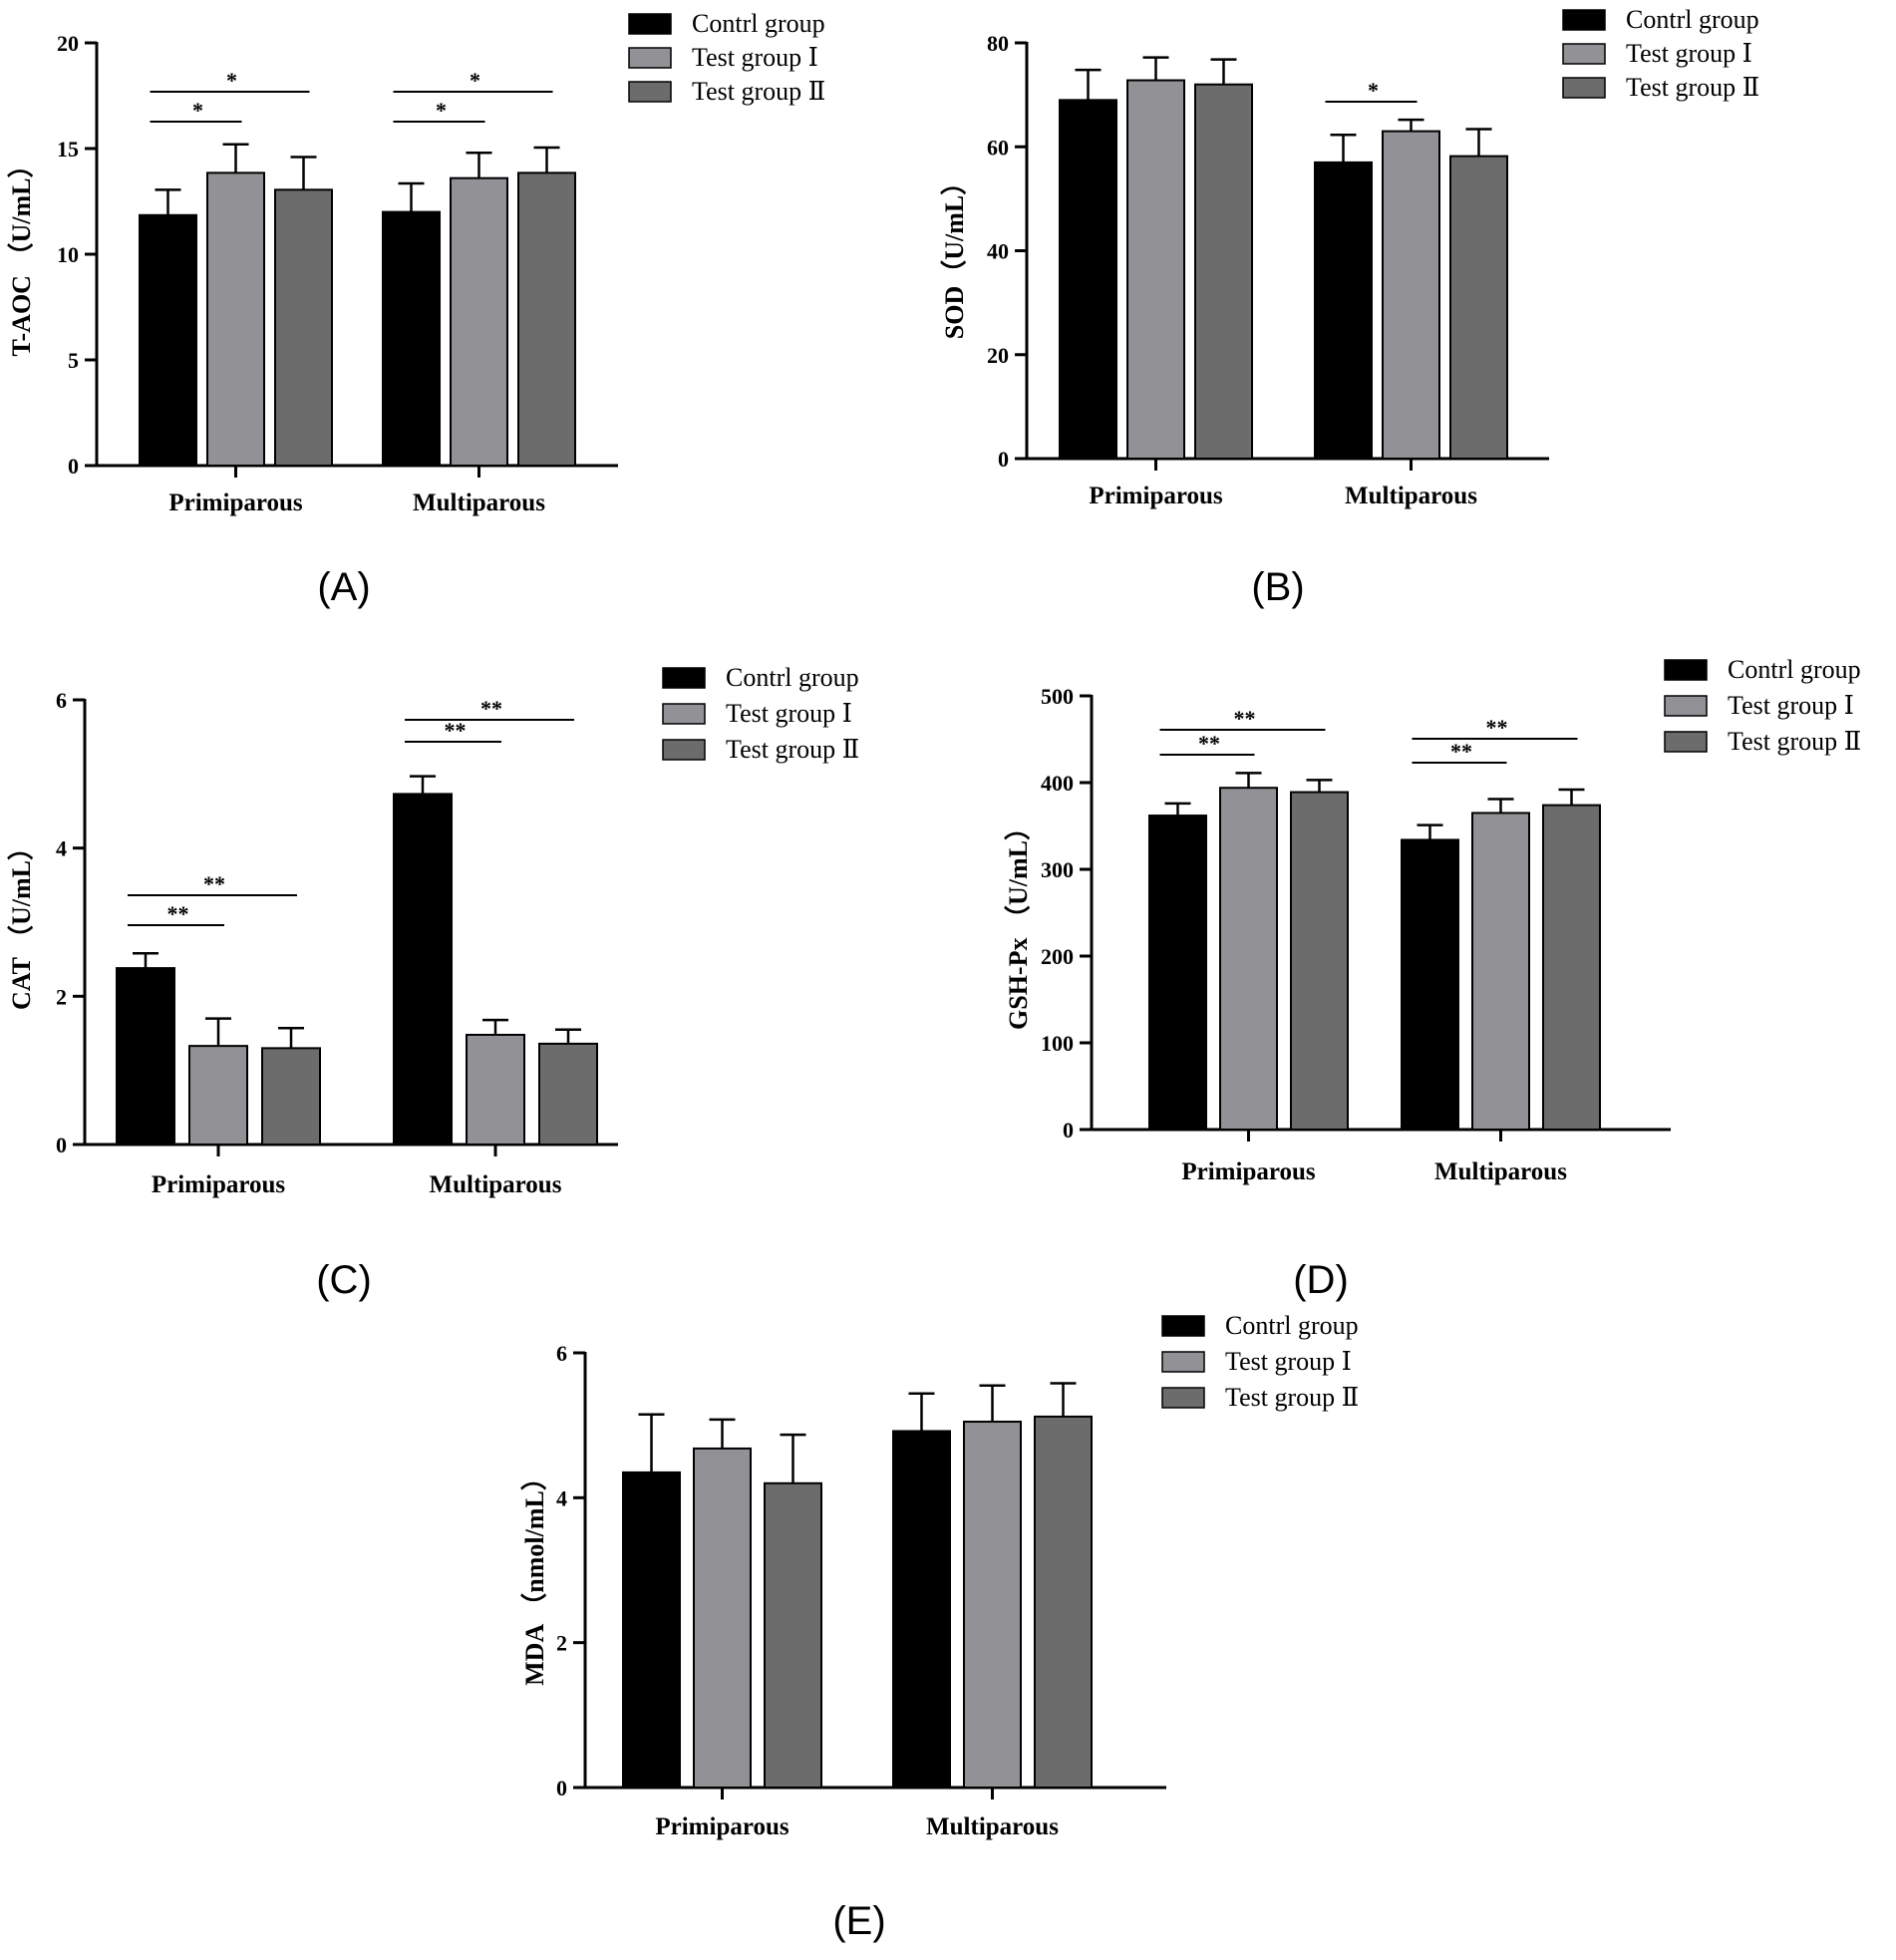 This screenshot has height=1960, width=1896. I want to click on panel-label: (E), so click(859, 1921).